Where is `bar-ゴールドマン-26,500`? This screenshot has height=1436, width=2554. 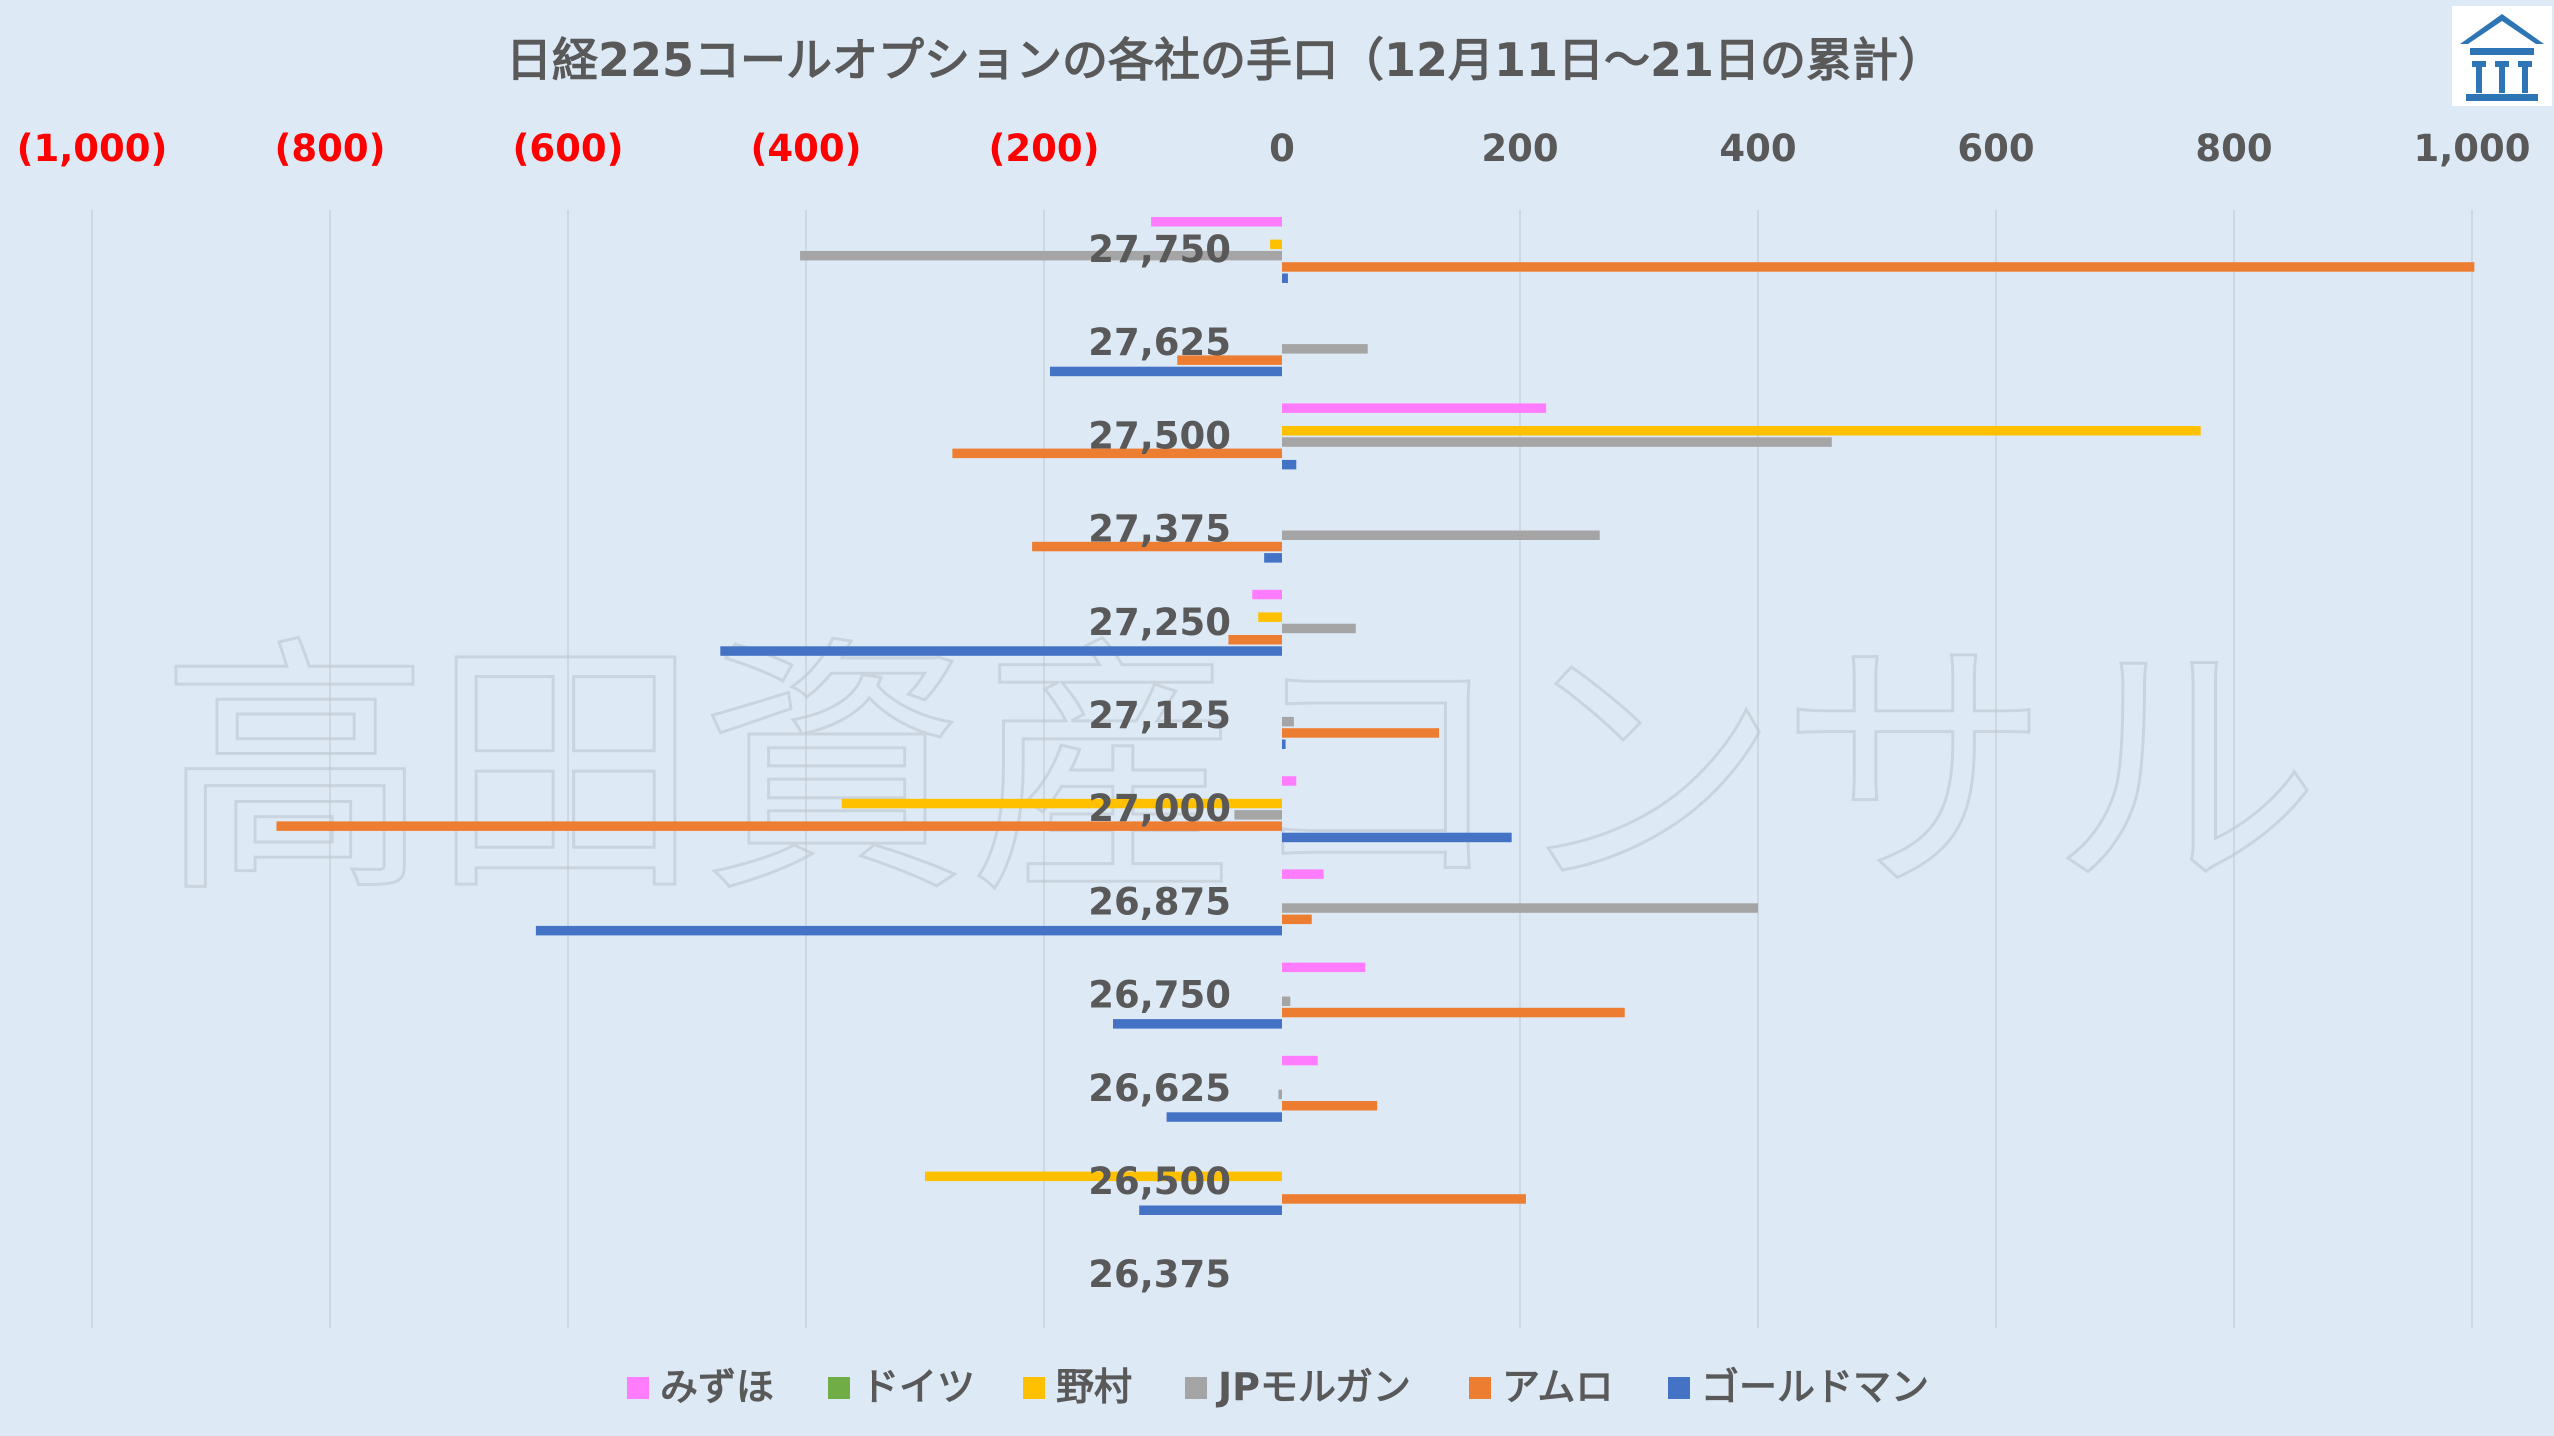 bar-ゴールドマン-26,500 is located at coordinates (1210, 1210).